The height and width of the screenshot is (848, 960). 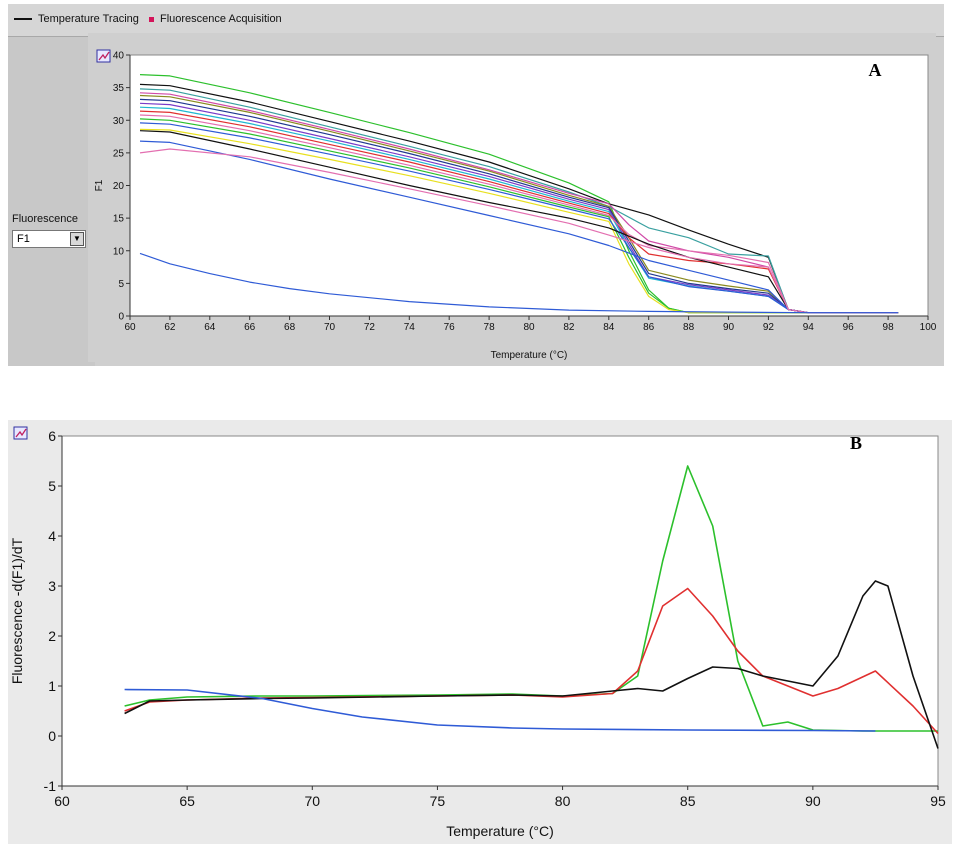 What do you see at coordinates (210, 327) in the screenshot?
I see `x-tick-label: 64` at bounding box center [210, 327].